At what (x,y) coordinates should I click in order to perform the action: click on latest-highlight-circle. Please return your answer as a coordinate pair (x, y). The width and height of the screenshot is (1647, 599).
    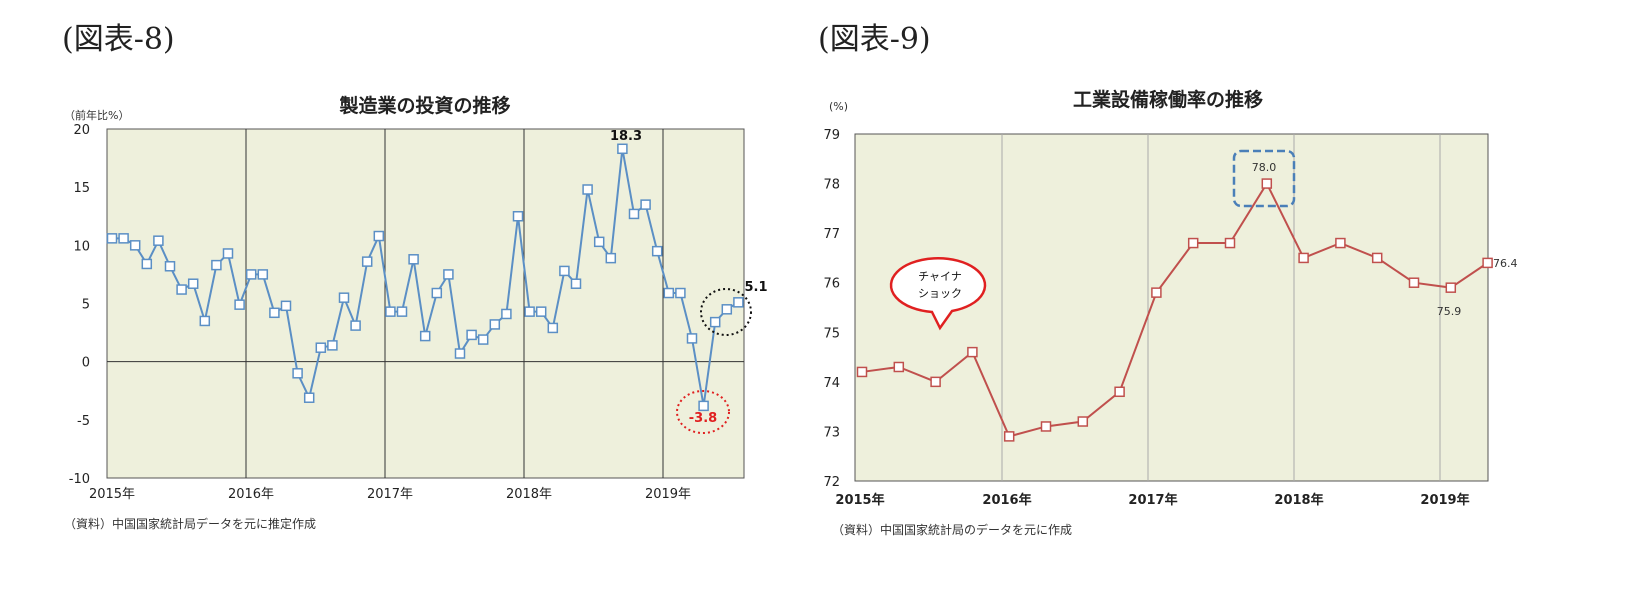
    Looking at the image, I should click on (726, 312).